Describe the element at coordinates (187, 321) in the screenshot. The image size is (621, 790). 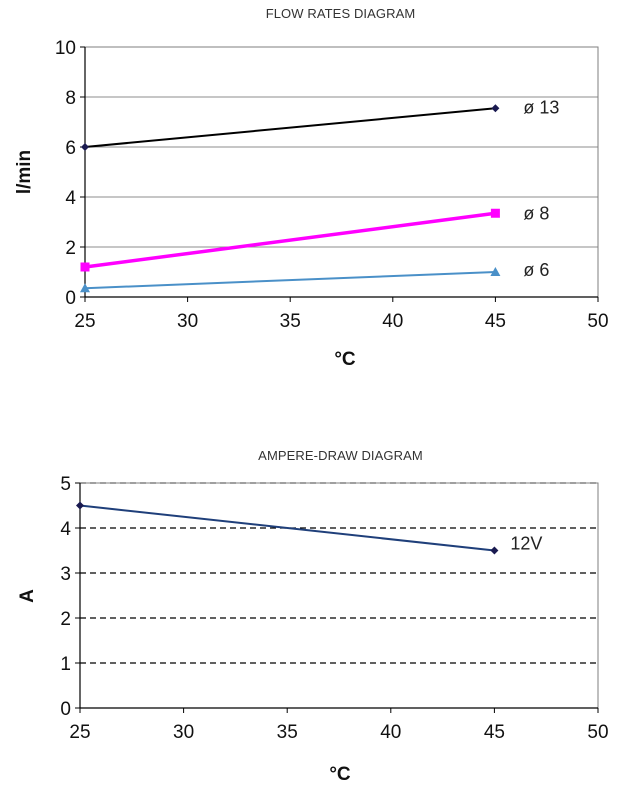
I see `flow-x-tick-label: 30` at that location.